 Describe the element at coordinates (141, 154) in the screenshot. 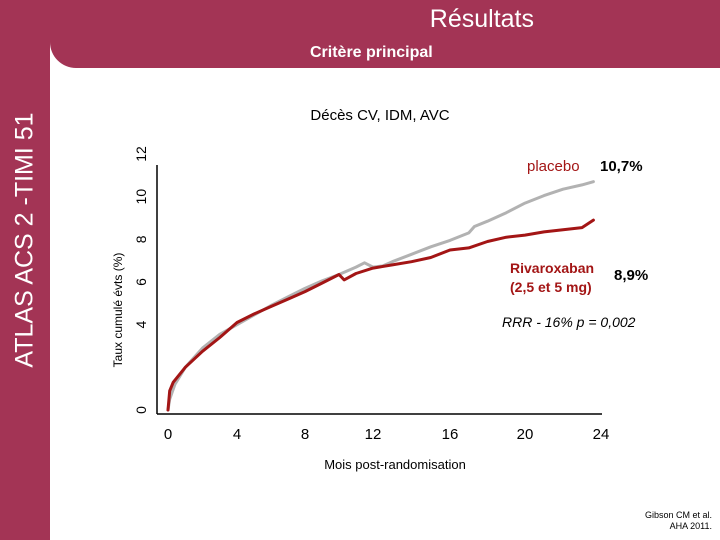

I see `y-tick-label: 12` at that location.